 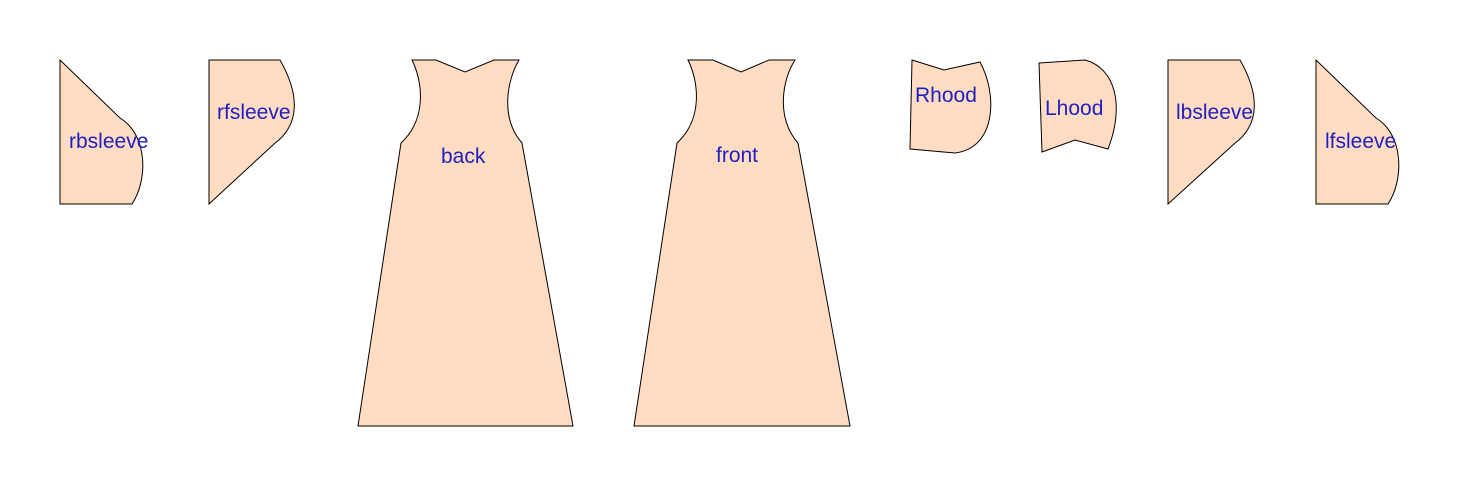 I want to click on piece-lhood: Lhood, so click(x=1077, y=106).